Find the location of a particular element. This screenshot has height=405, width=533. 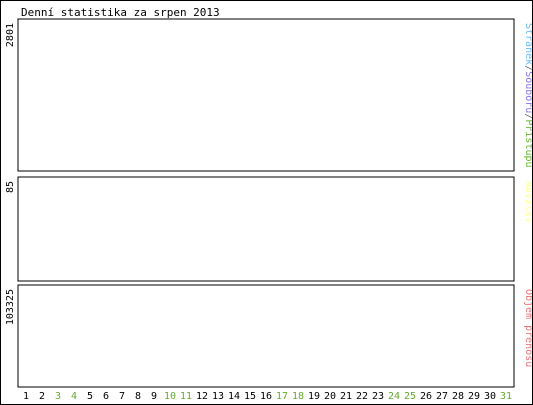

day-label: 1 is located at coordinates (26, 396).